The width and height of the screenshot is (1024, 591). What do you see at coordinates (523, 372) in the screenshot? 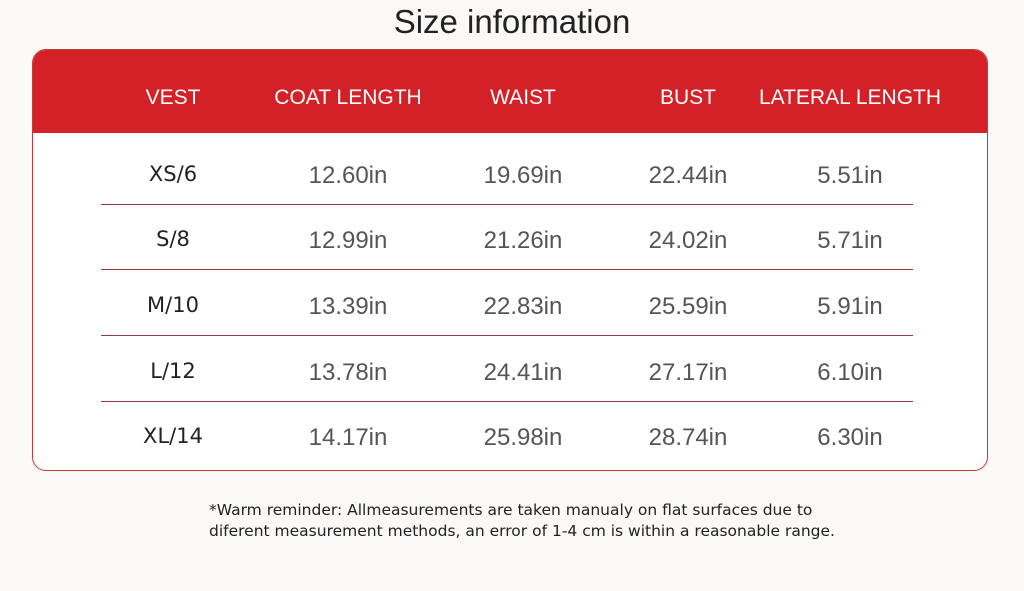
I see `value-cell: 24.41in` at bounding box center [523, 372].